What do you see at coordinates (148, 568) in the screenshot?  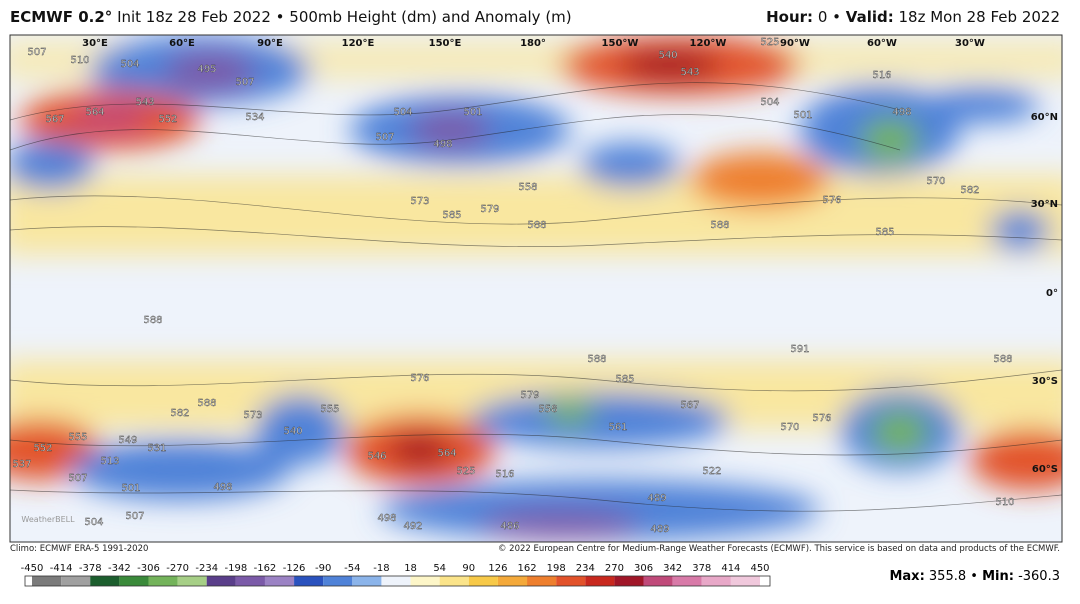 I see `colorbar-tick: -306` at bounding box center [148, 568].